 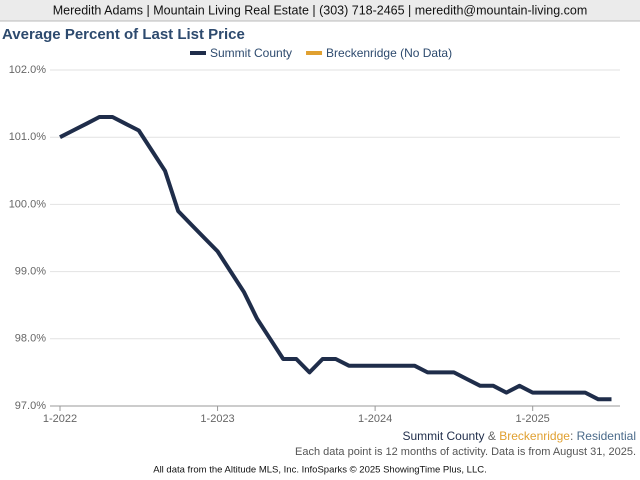 What do you see at coordinates (534, 436) in the screenshot?
I see `scope-part: Breckenridge` at bounding box center [534, 436].